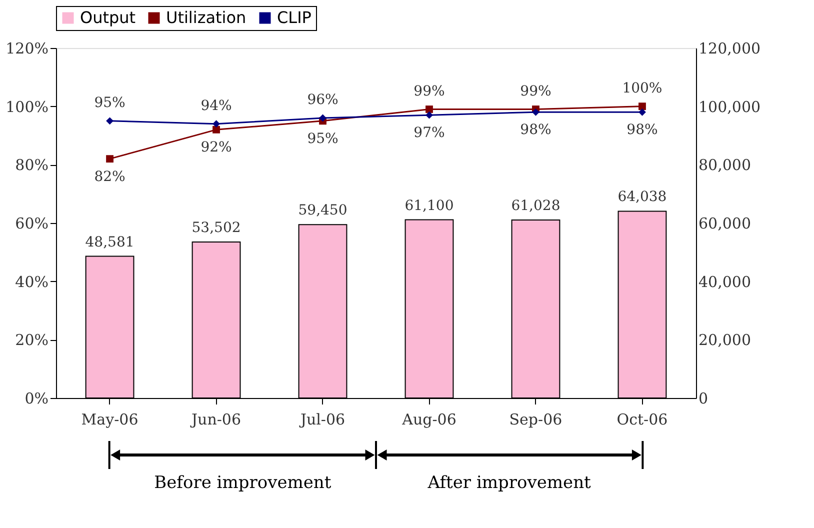 This screenshot has width=814, height=528. I want to click on y-tick-label: 120%, so click(27, 49).